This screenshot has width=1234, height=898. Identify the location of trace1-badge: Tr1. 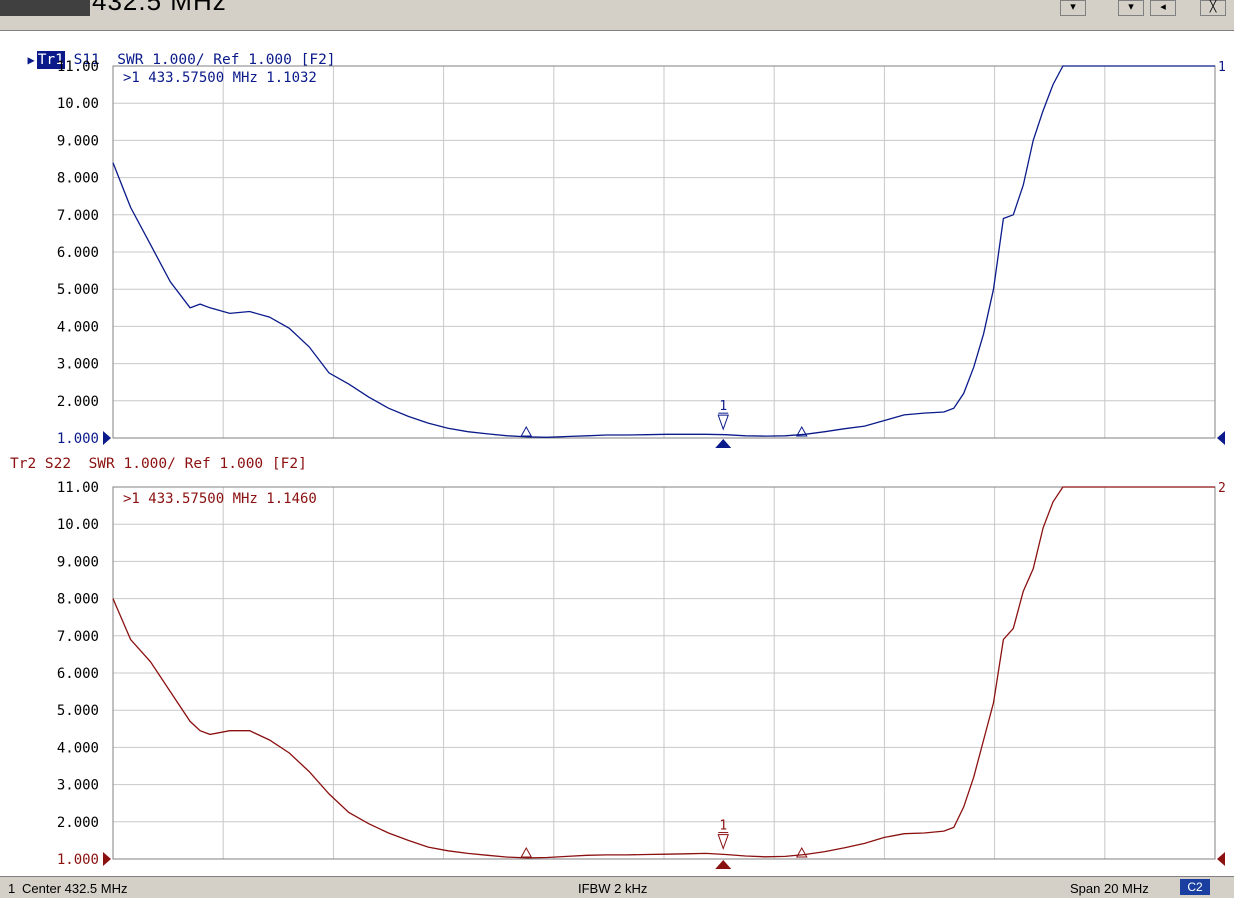
(50, 60).